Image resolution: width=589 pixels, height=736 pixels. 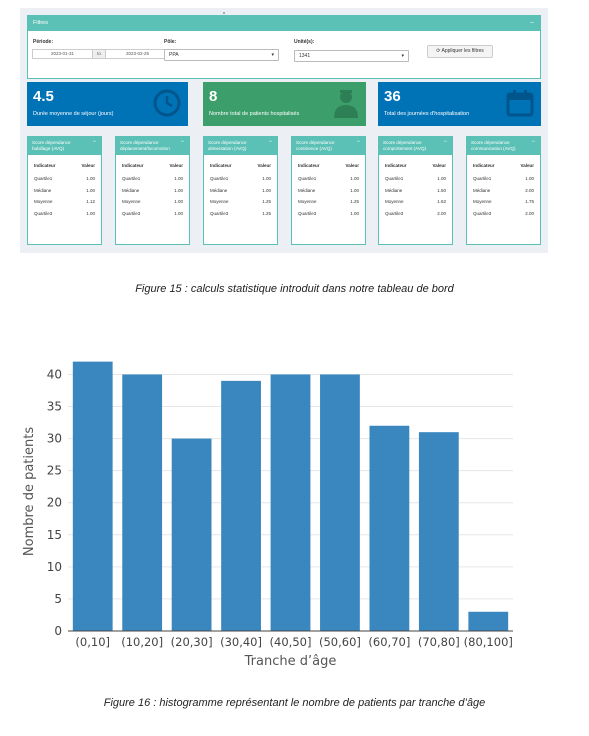 I want to click on score-box-header: Score dépendance communication (AVQ) −, so click(x=503, y=146).